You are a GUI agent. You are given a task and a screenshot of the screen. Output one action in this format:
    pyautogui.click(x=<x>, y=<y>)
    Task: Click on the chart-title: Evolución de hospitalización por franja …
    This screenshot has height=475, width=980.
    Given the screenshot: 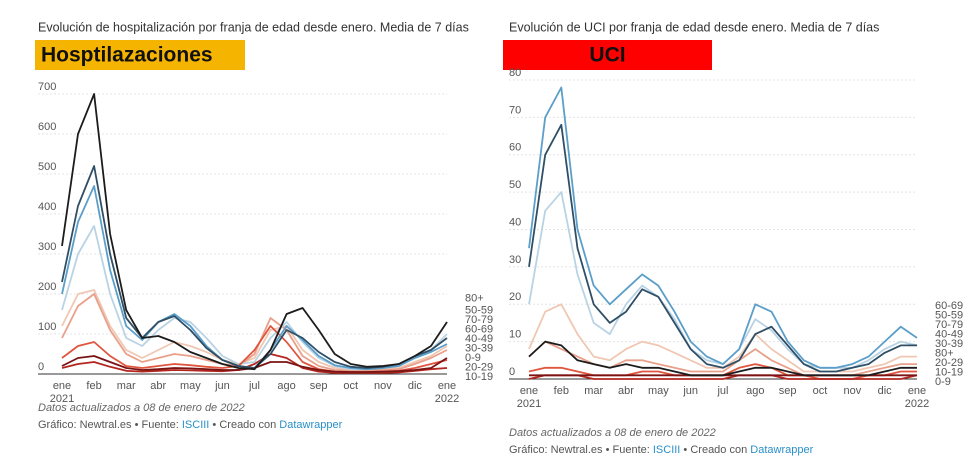 What is the action you would take?
    pyautogui.click(x=253, y=27)
    